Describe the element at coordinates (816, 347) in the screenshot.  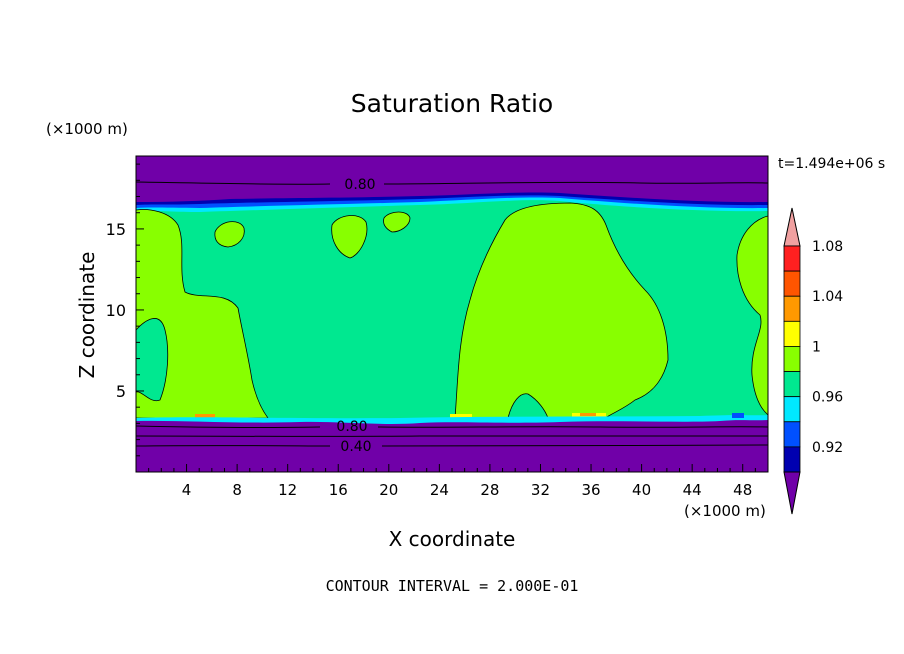
I see `colorbar-label: 1` at that location.